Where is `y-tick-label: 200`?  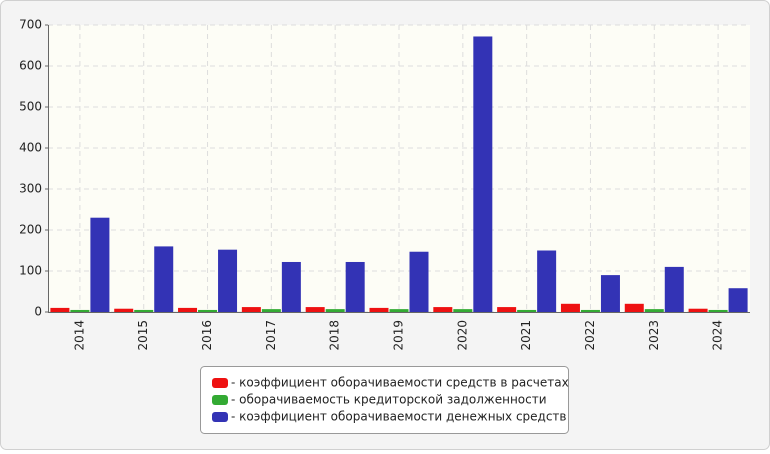 y-tick-label: 200 is located at coordinates (30, 230).